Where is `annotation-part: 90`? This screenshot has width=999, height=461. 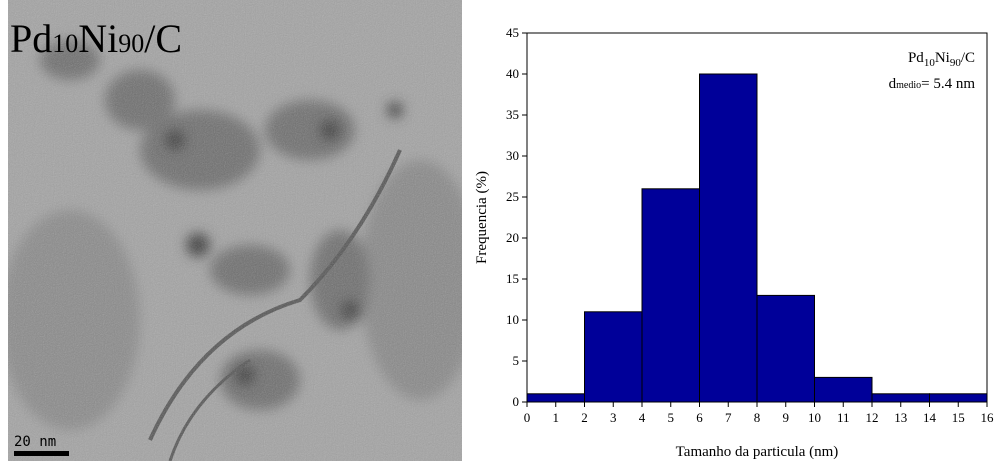
annotation-part: 90 is located at coordinates (956, 63).